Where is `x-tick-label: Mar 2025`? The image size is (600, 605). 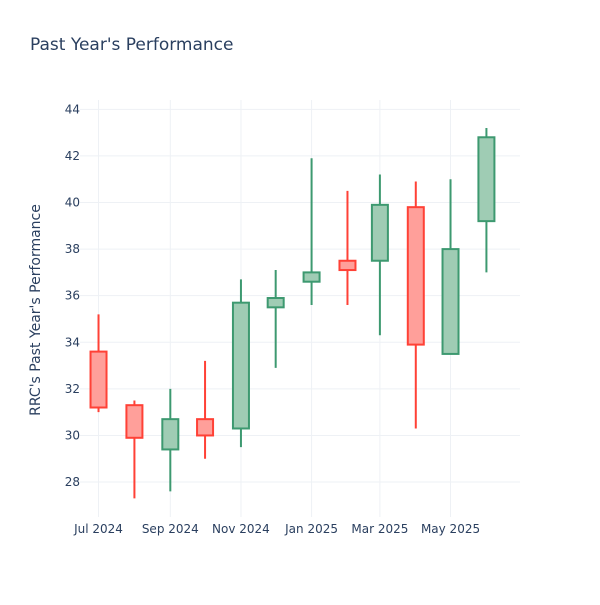 x-tick-label: Mar 2025 is located at coordinates (379, 529).